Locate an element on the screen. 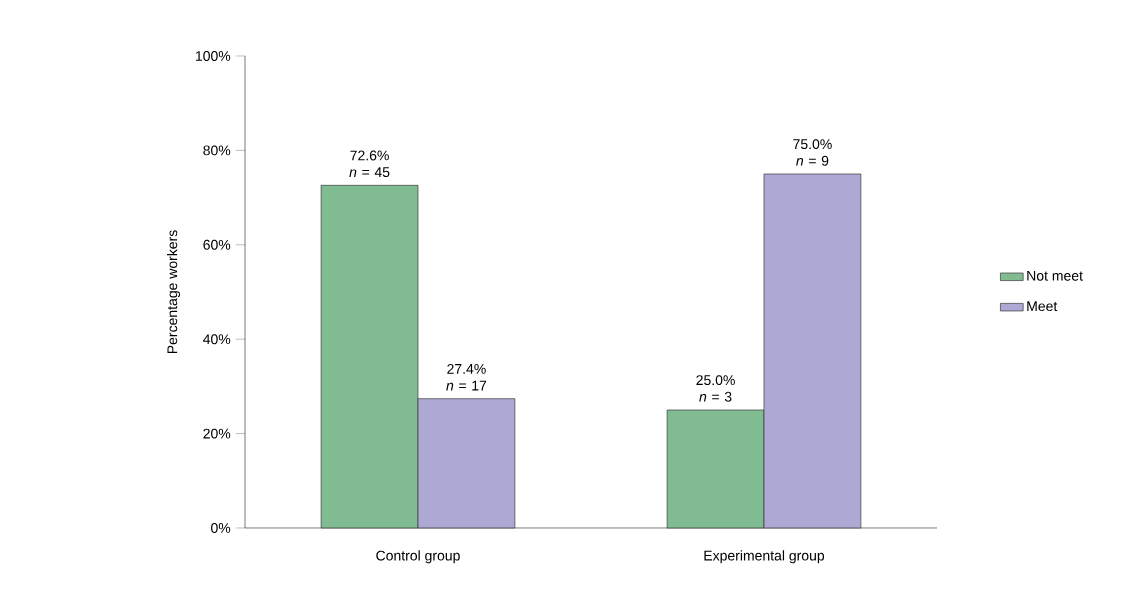  data-label: 75.0% n = 9 is located at coordinates (812, 152).